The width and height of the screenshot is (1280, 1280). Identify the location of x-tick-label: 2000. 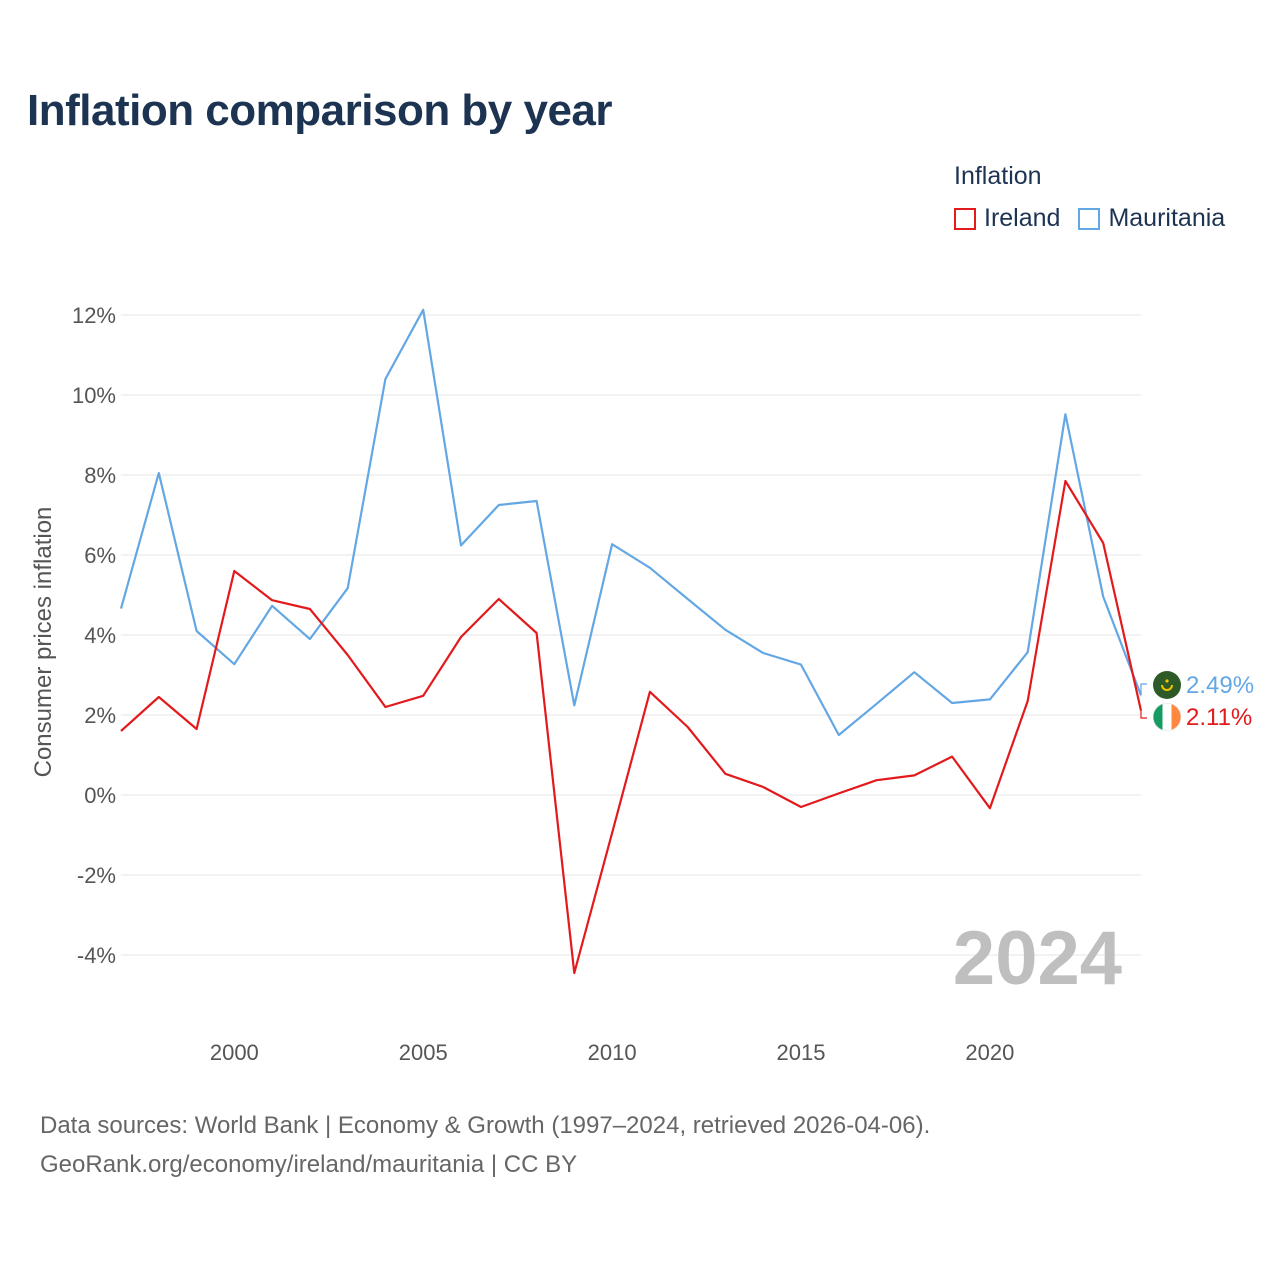
(234, 1052).